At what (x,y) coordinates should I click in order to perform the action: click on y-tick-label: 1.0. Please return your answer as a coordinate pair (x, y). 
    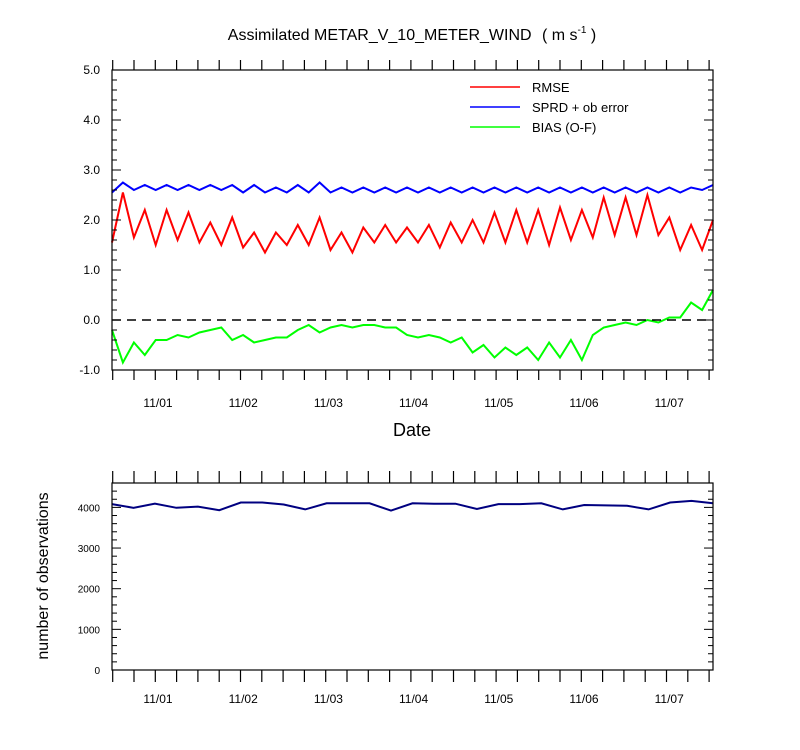
    Looking at the image, I should click on (91, 270).